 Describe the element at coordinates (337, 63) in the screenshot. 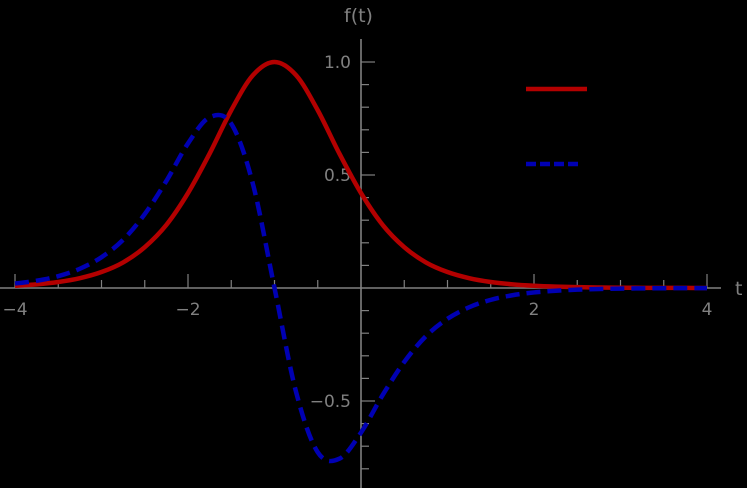

I see `y-tick-label: 1.0` at that location.